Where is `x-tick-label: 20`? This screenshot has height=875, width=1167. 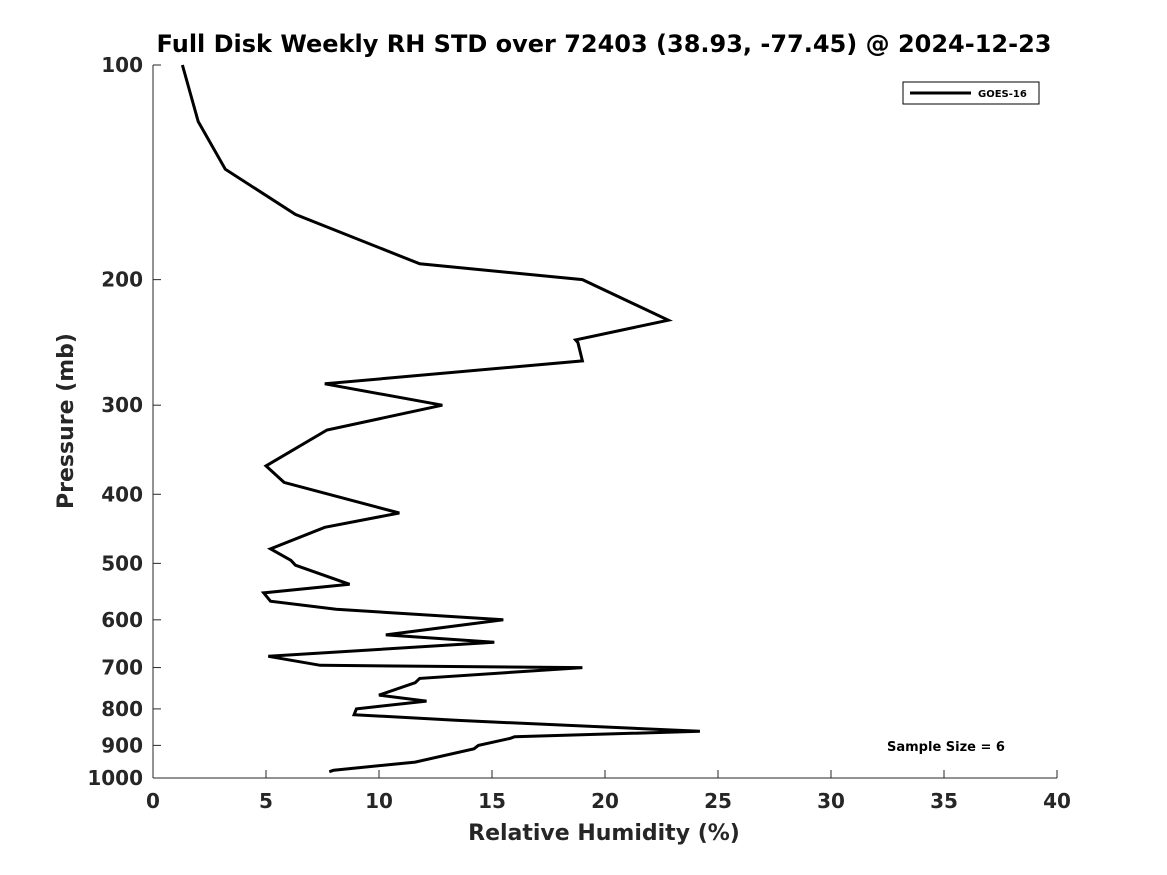 x-tick-label: 20 is located at coordinates (605, 801).